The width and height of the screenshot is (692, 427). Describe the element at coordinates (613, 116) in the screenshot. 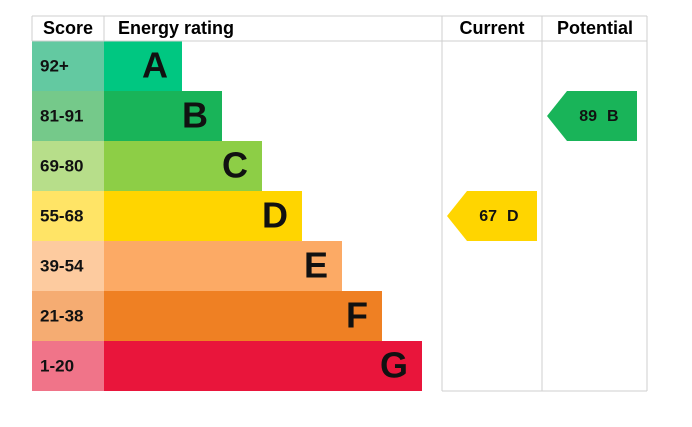

I see `potential-rating: B` at that location.